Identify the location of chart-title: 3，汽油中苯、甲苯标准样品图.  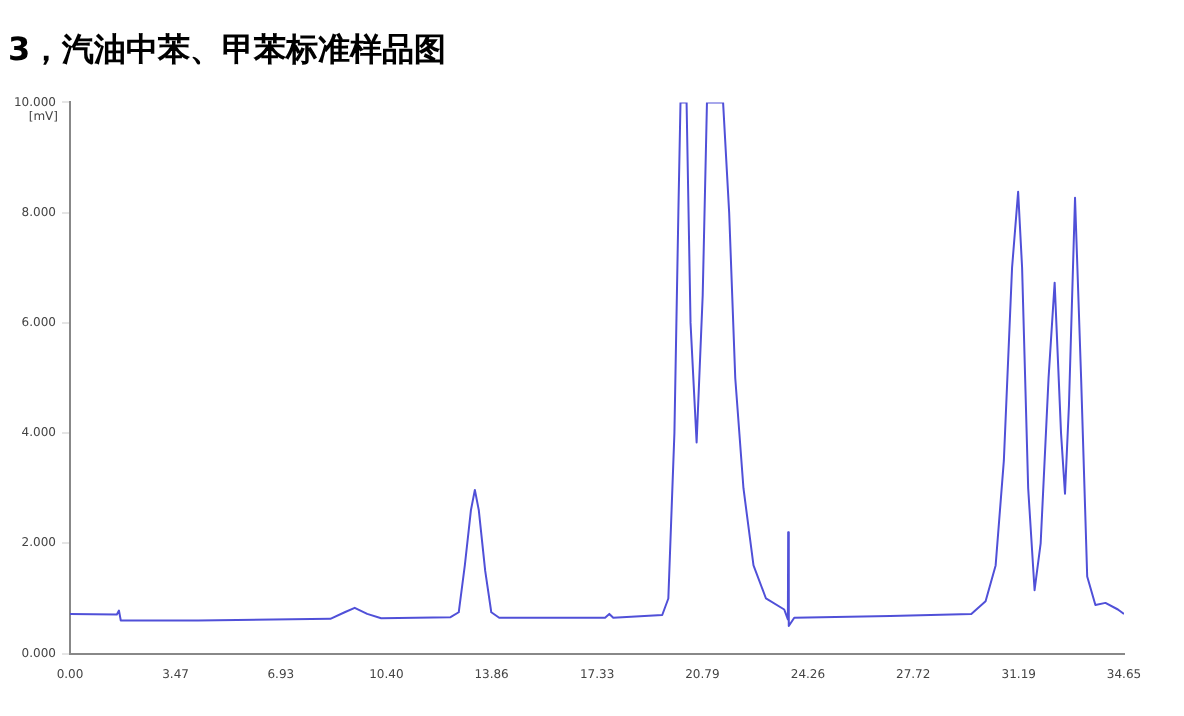
(227, 48).